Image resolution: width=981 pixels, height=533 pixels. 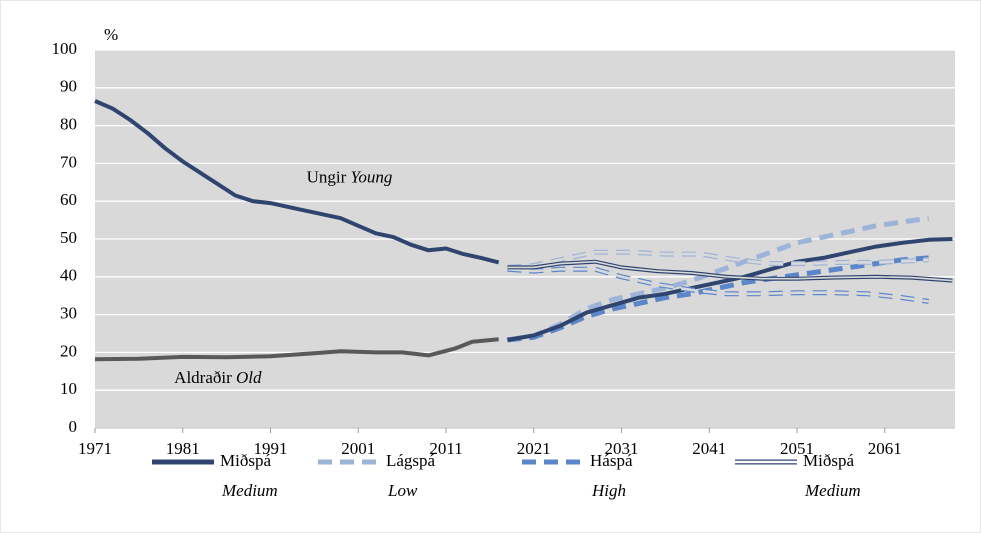 What do you see at coordinates (249, 377) in the screenshot?
I see `annotation-italic: Old` at bounding box center [249, 377].